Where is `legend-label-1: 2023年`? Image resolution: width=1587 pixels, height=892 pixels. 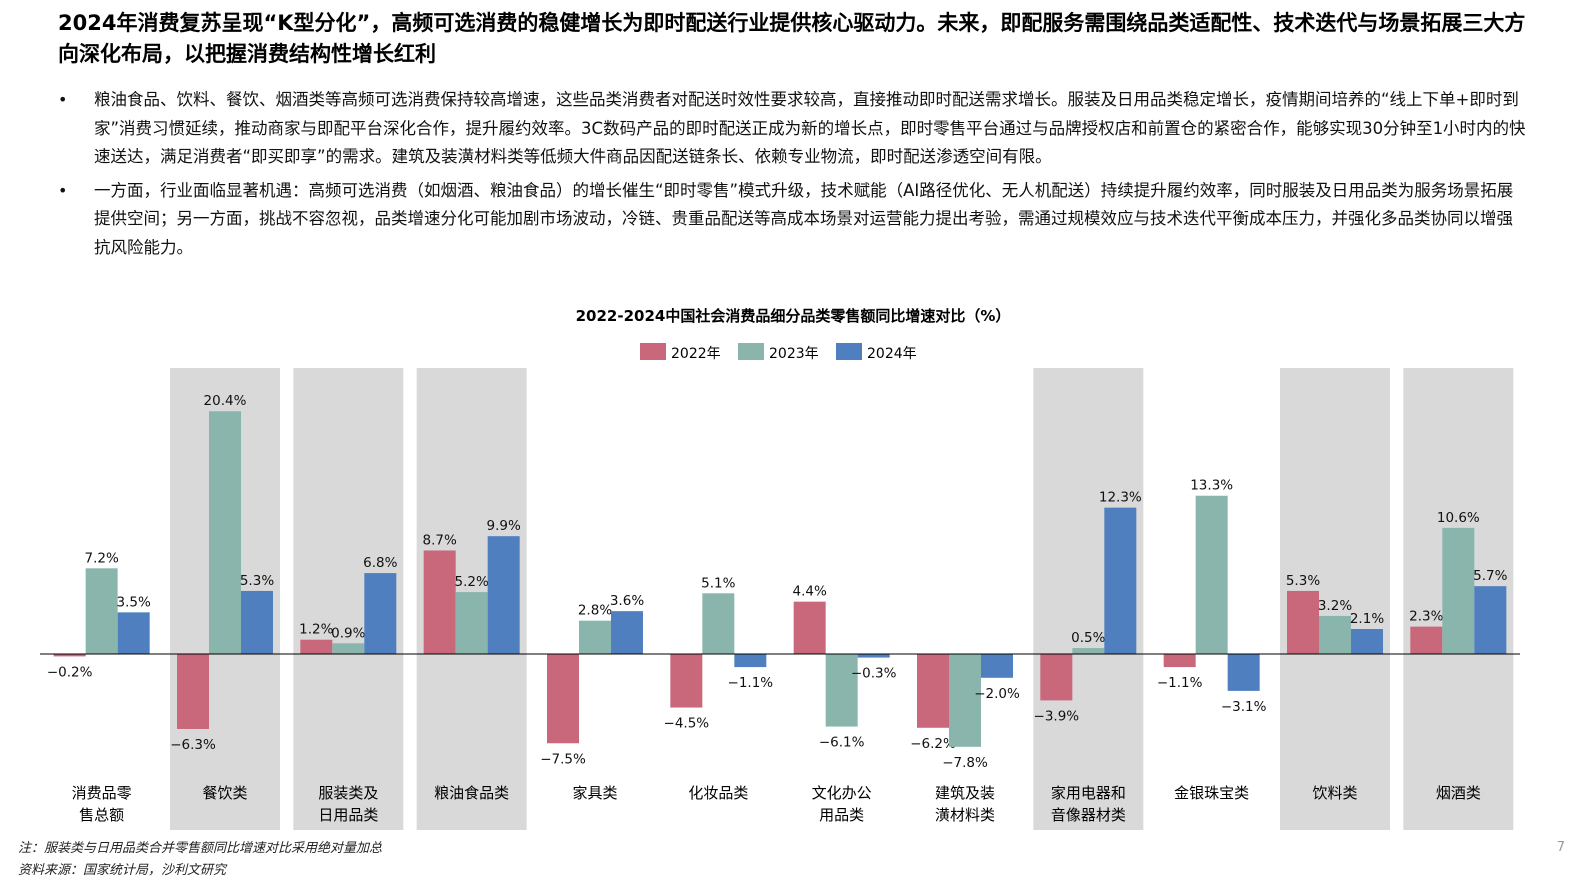 legend-label-1: 2023年 is located at coordinates (794, 354).